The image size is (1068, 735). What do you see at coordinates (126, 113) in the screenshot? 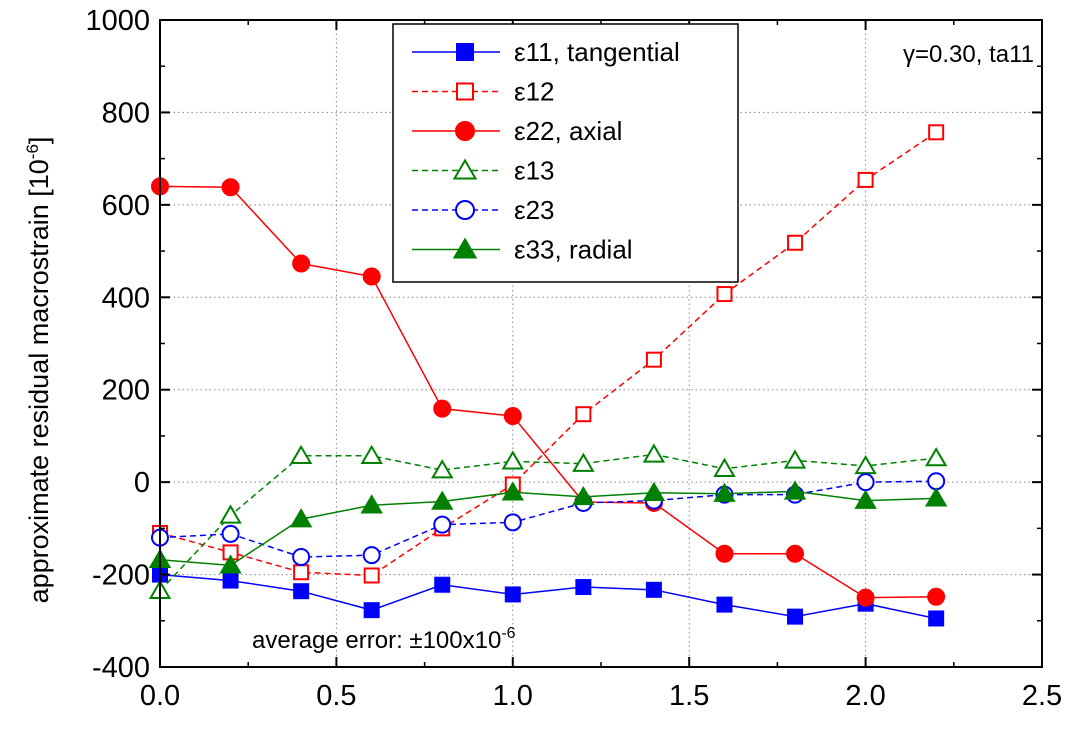
I see `y-tick-label: 800` at bounding box center [126, 113].